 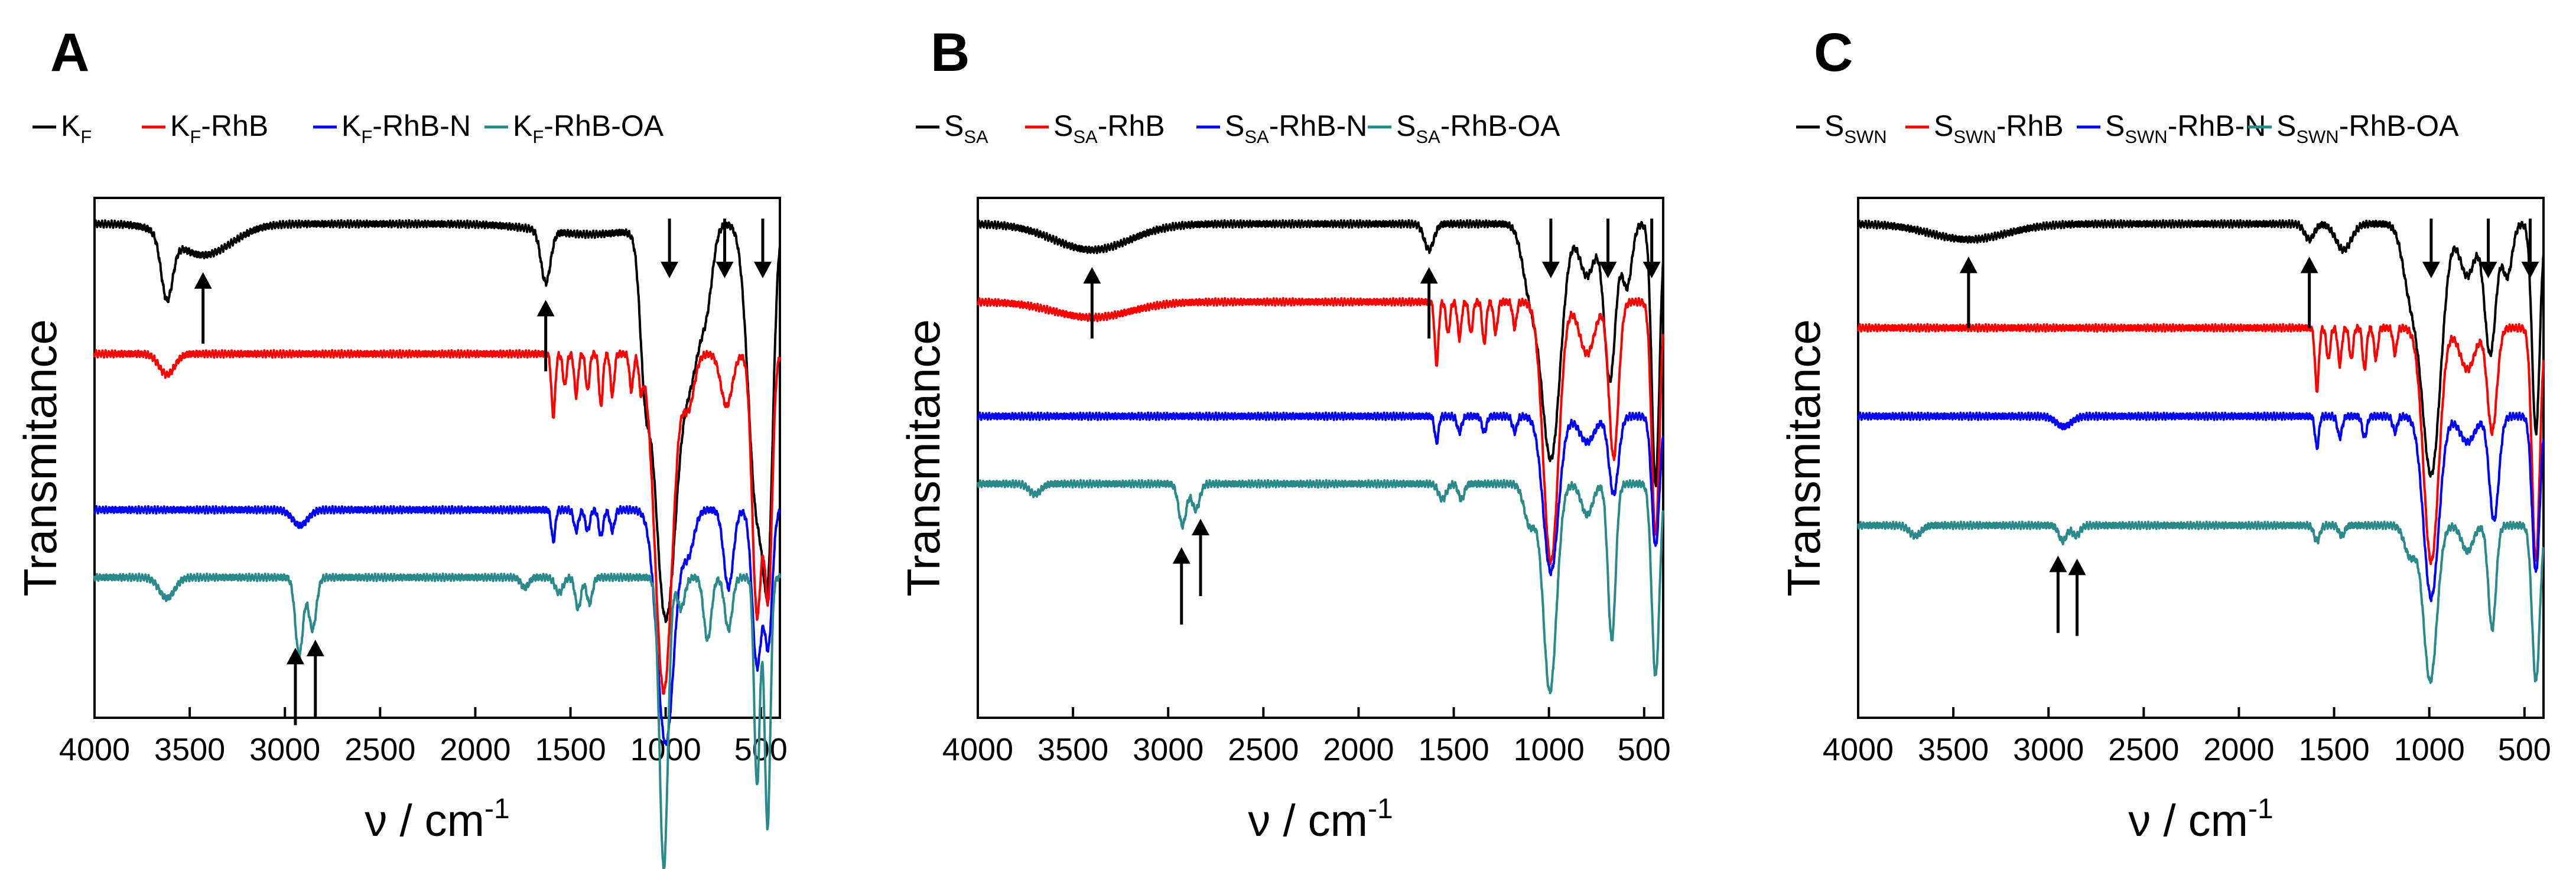 I want to click on legend-label: KF-RhB-OA, so click(x=588, y=128).